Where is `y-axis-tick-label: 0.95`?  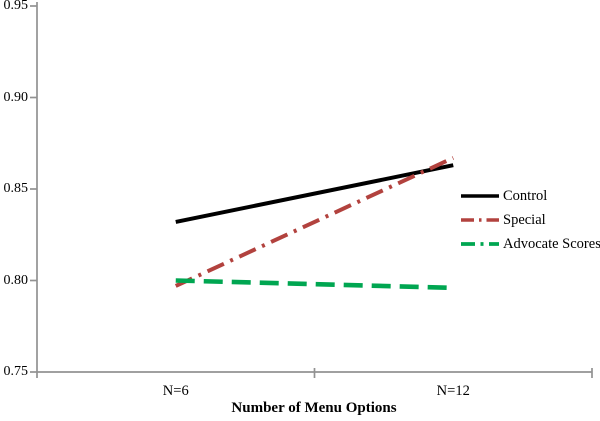
y-axis-tick-label: 0.95 is located at coordinates (16, 6).